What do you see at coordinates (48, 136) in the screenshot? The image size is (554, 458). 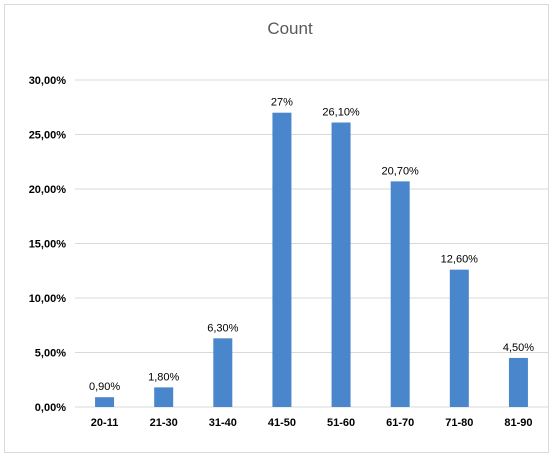 I see `y-tick-label: 25,00%` at bounding box center [48, 136].